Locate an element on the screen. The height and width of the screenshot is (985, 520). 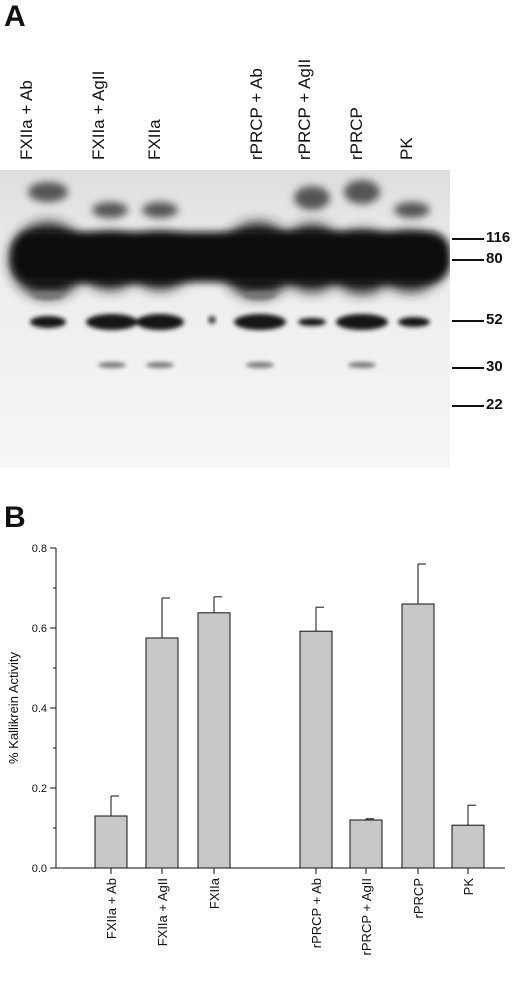
category-label: FXIIa + Ab is located at coordinates (111, 908).